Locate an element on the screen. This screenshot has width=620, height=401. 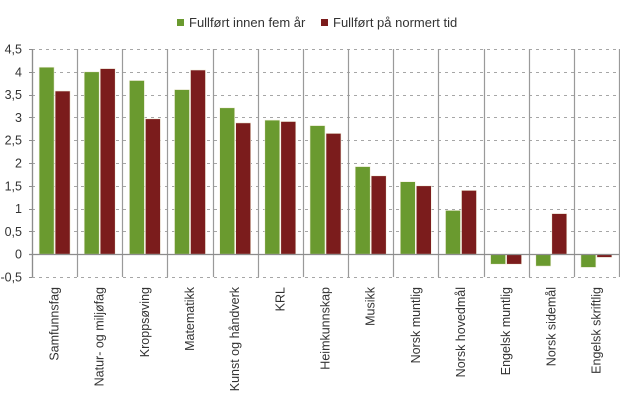
x-category-label: Engelsk muntlig is located at coordinates (506, 331).